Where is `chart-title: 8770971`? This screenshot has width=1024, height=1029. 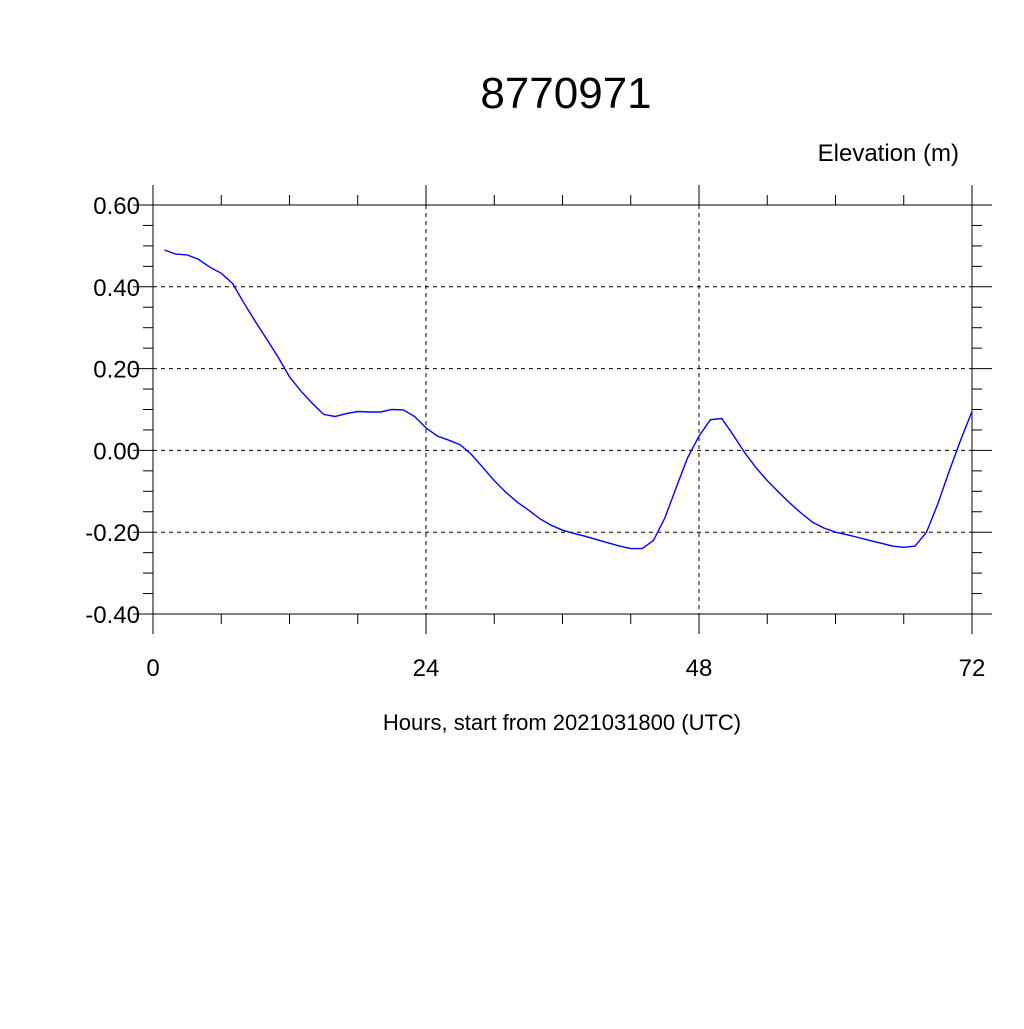 chart-title: 8770971 is located at coordinates (565, 93).